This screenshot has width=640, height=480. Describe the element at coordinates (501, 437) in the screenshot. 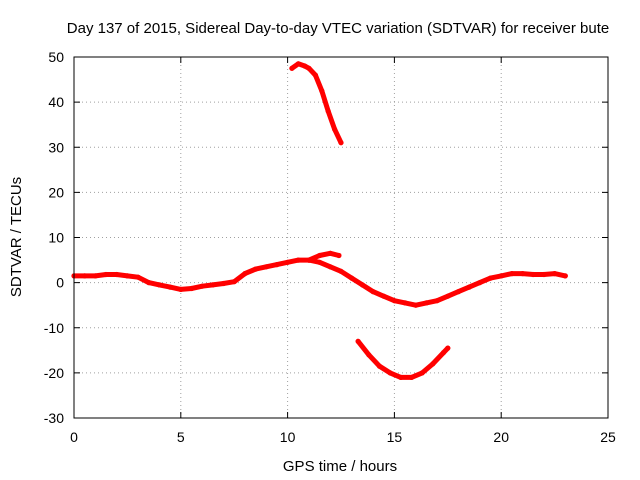

I see `x-tick-label: 20` at that location.